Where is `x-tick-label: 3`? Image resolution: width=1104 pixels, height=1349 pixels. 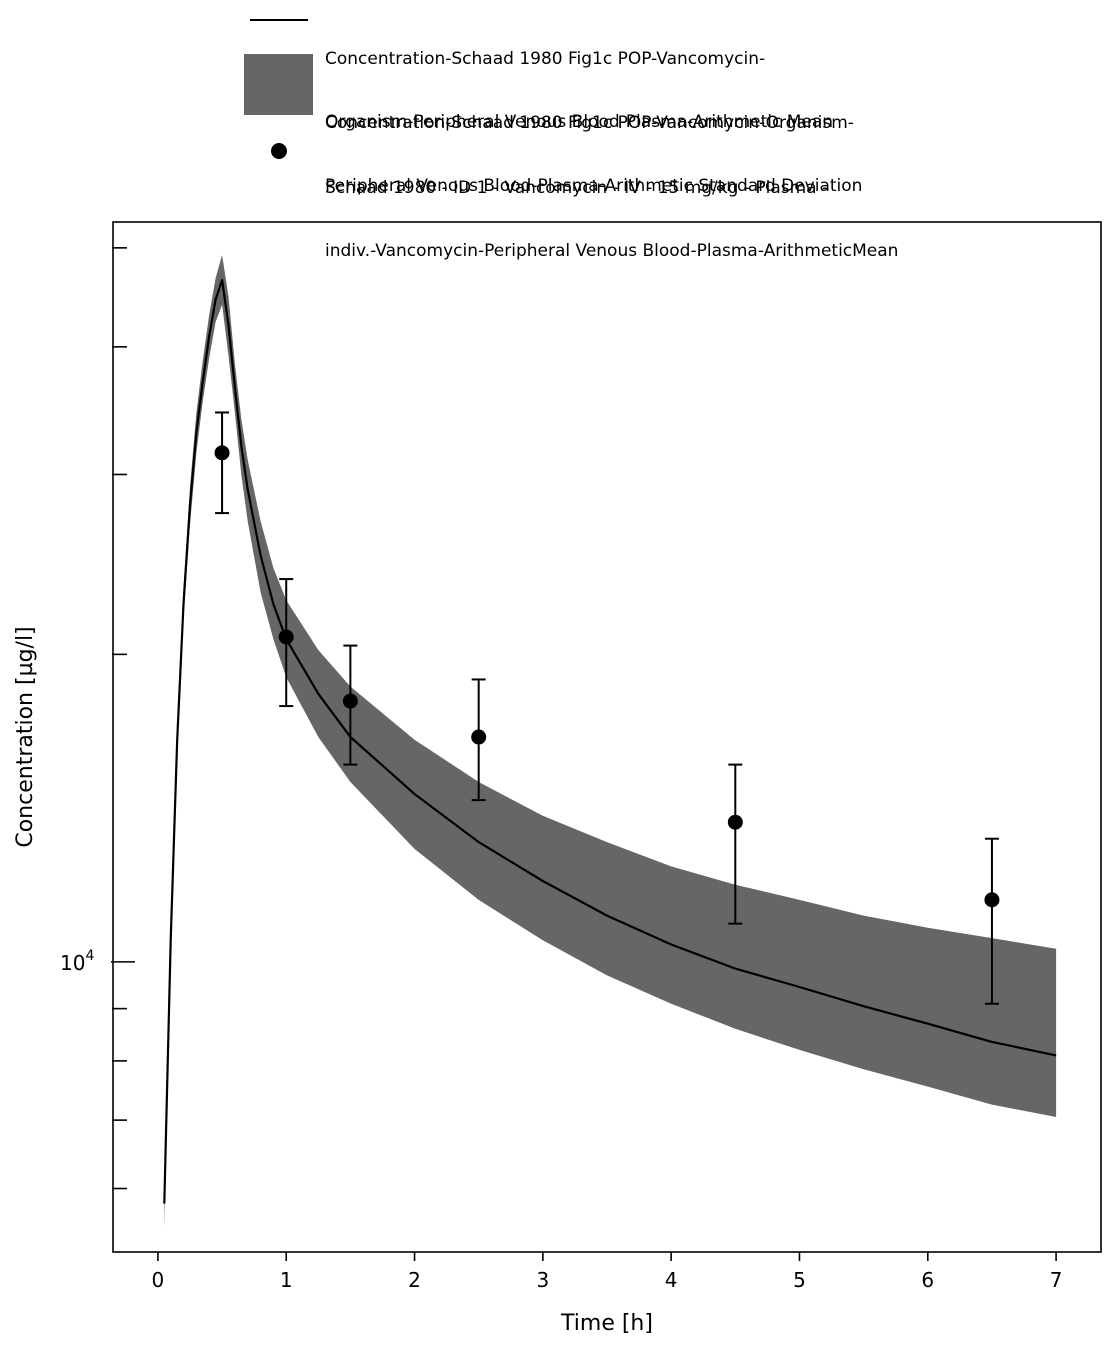
x-tick-label: 3 is located at coordinates (542, 1280).